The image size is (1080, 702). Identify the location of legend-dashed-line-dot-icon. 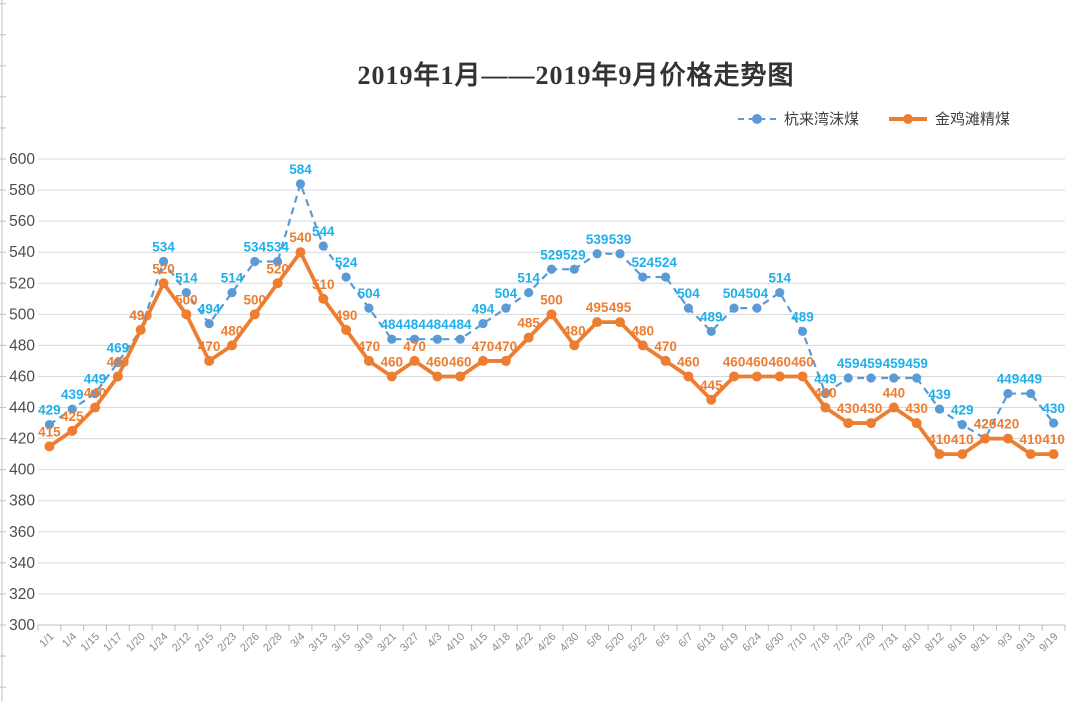
(757, 118).